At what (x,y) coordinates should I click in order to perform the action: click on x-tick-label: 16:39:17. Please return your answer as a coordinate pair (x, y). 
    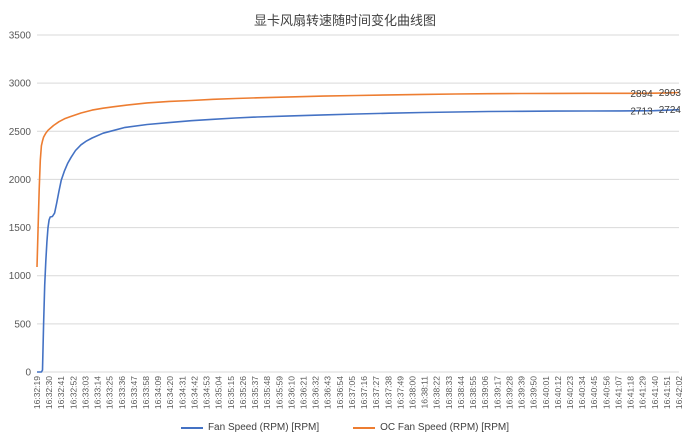
    Looking at the image, I should click on (497, 392).